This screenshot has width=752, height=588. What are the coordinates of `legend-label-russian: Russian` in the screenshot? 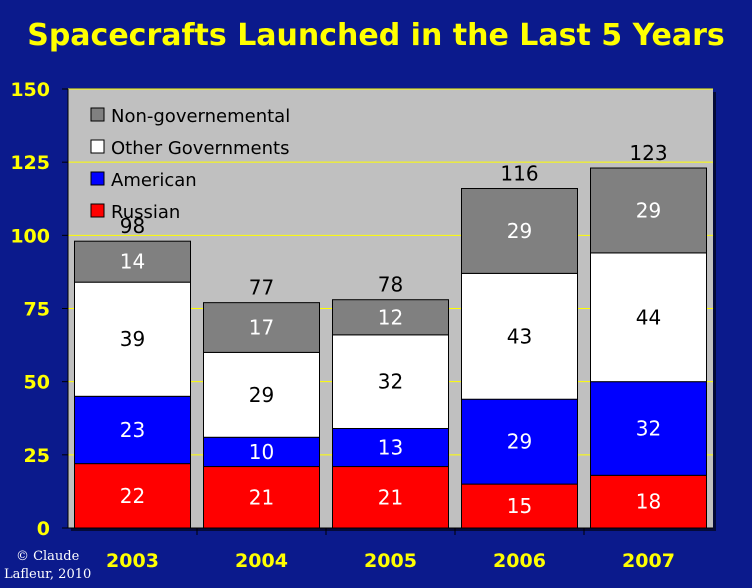 It's located at (145, 212).